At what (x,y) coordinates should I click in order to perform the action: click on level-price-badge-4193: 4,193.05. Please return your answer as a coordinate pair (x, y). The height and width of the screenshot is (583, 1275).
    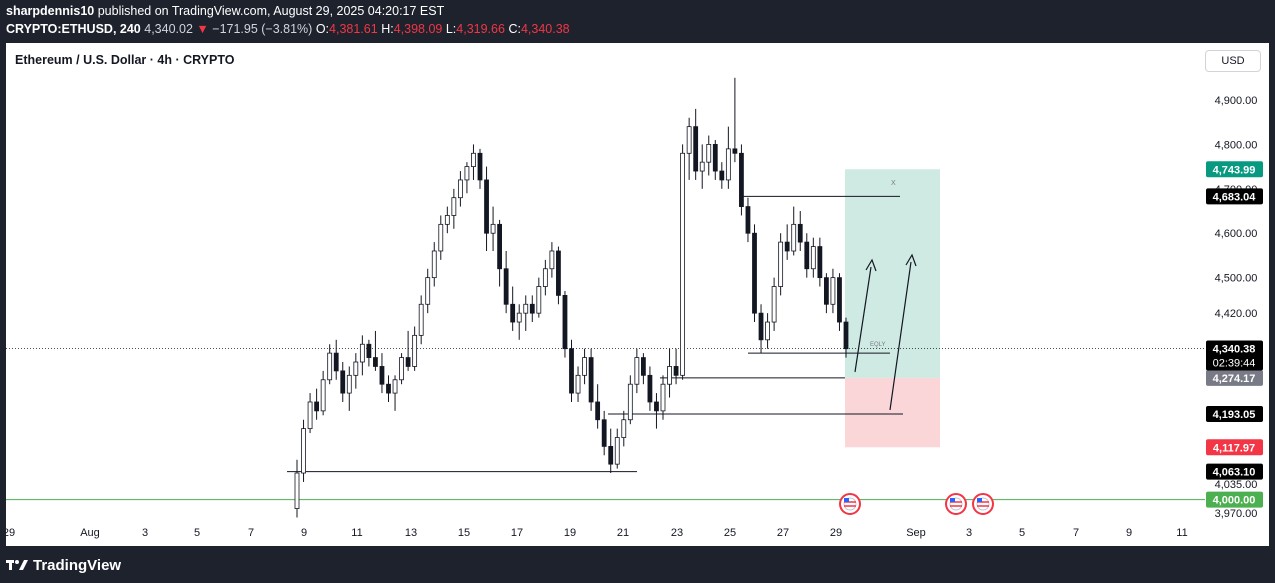
    Looking at the image, I should click on (1234, 413).